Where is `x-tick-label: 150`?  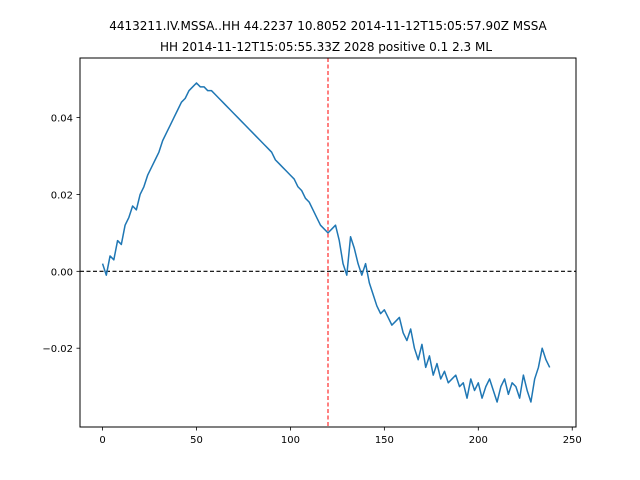
x-tick-label: 150 is located at coordinates (384, 440).